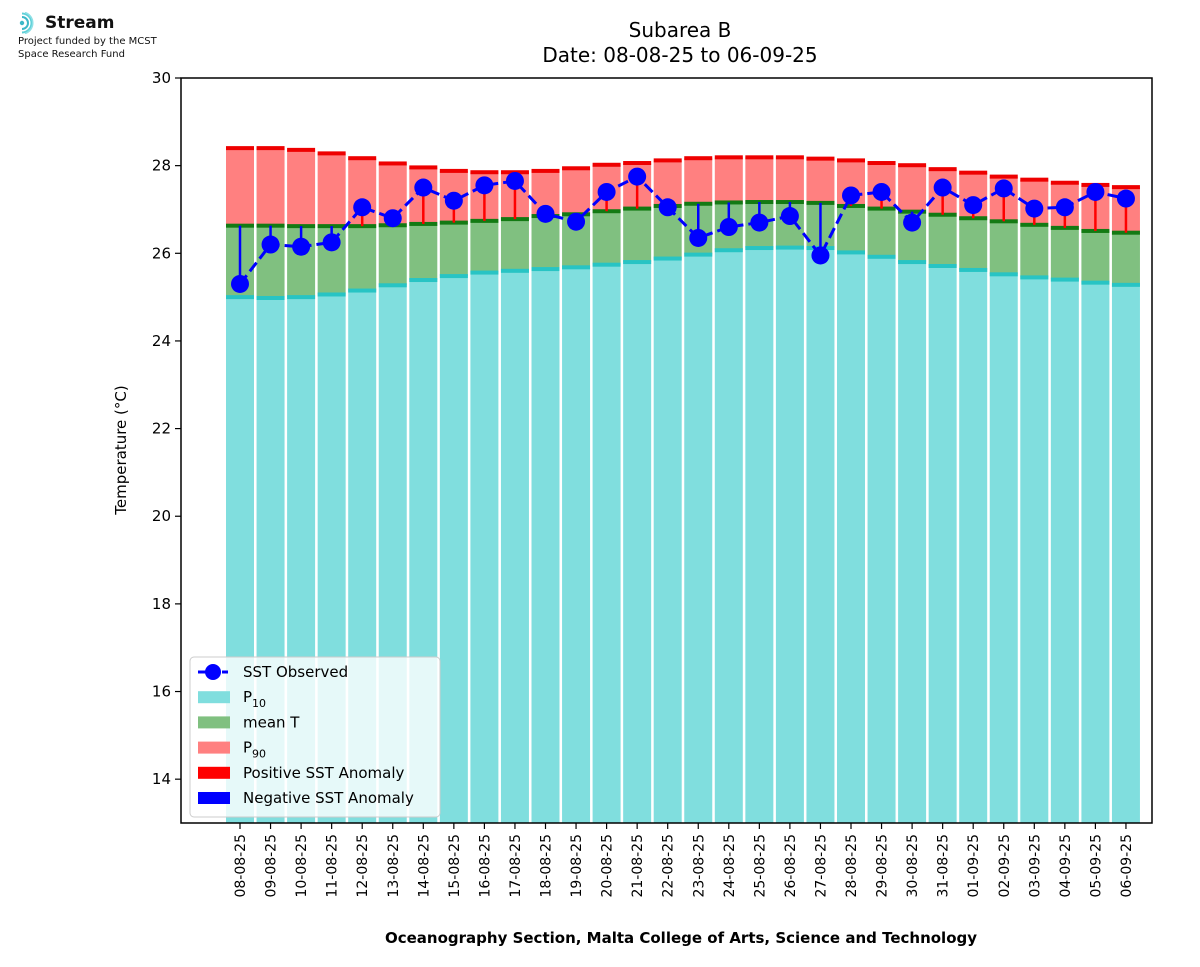 This screenshot has height=967, width=1200. Describe the element at coordinates (80, 23) in the screenshot. I see `logo-wordmark: Stream` at that location.